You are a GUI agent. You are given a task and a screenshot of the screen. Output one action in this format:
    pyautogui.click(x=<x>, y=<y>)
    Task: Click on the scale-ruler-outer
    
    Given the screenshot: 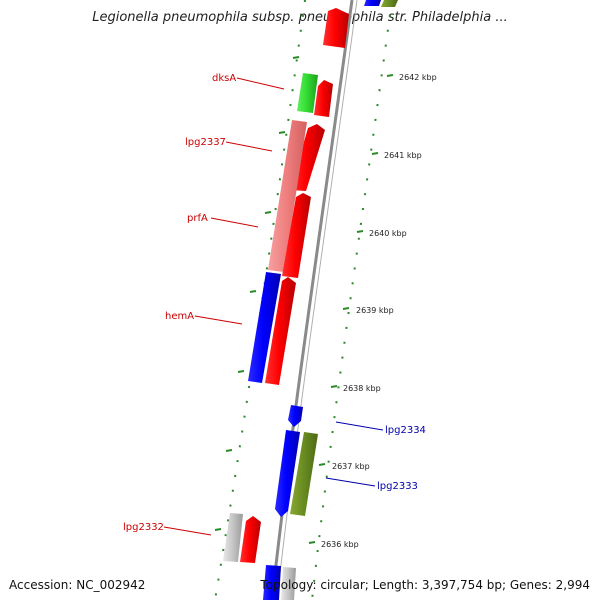 What is the action you would take?
    pyautogui.click(x=352, y=300)
    